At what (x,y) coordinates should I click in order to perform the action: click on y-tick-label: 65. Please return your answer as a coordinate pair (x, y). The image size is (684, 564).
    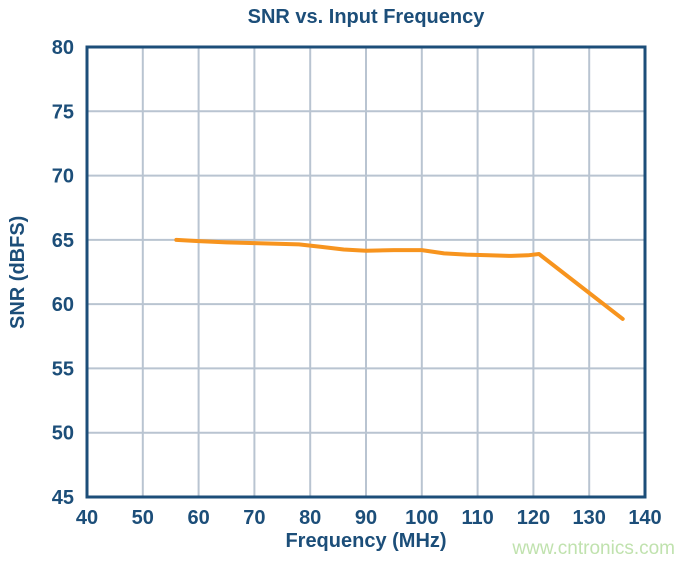
    Looking at the image, I should click on (63, 241).